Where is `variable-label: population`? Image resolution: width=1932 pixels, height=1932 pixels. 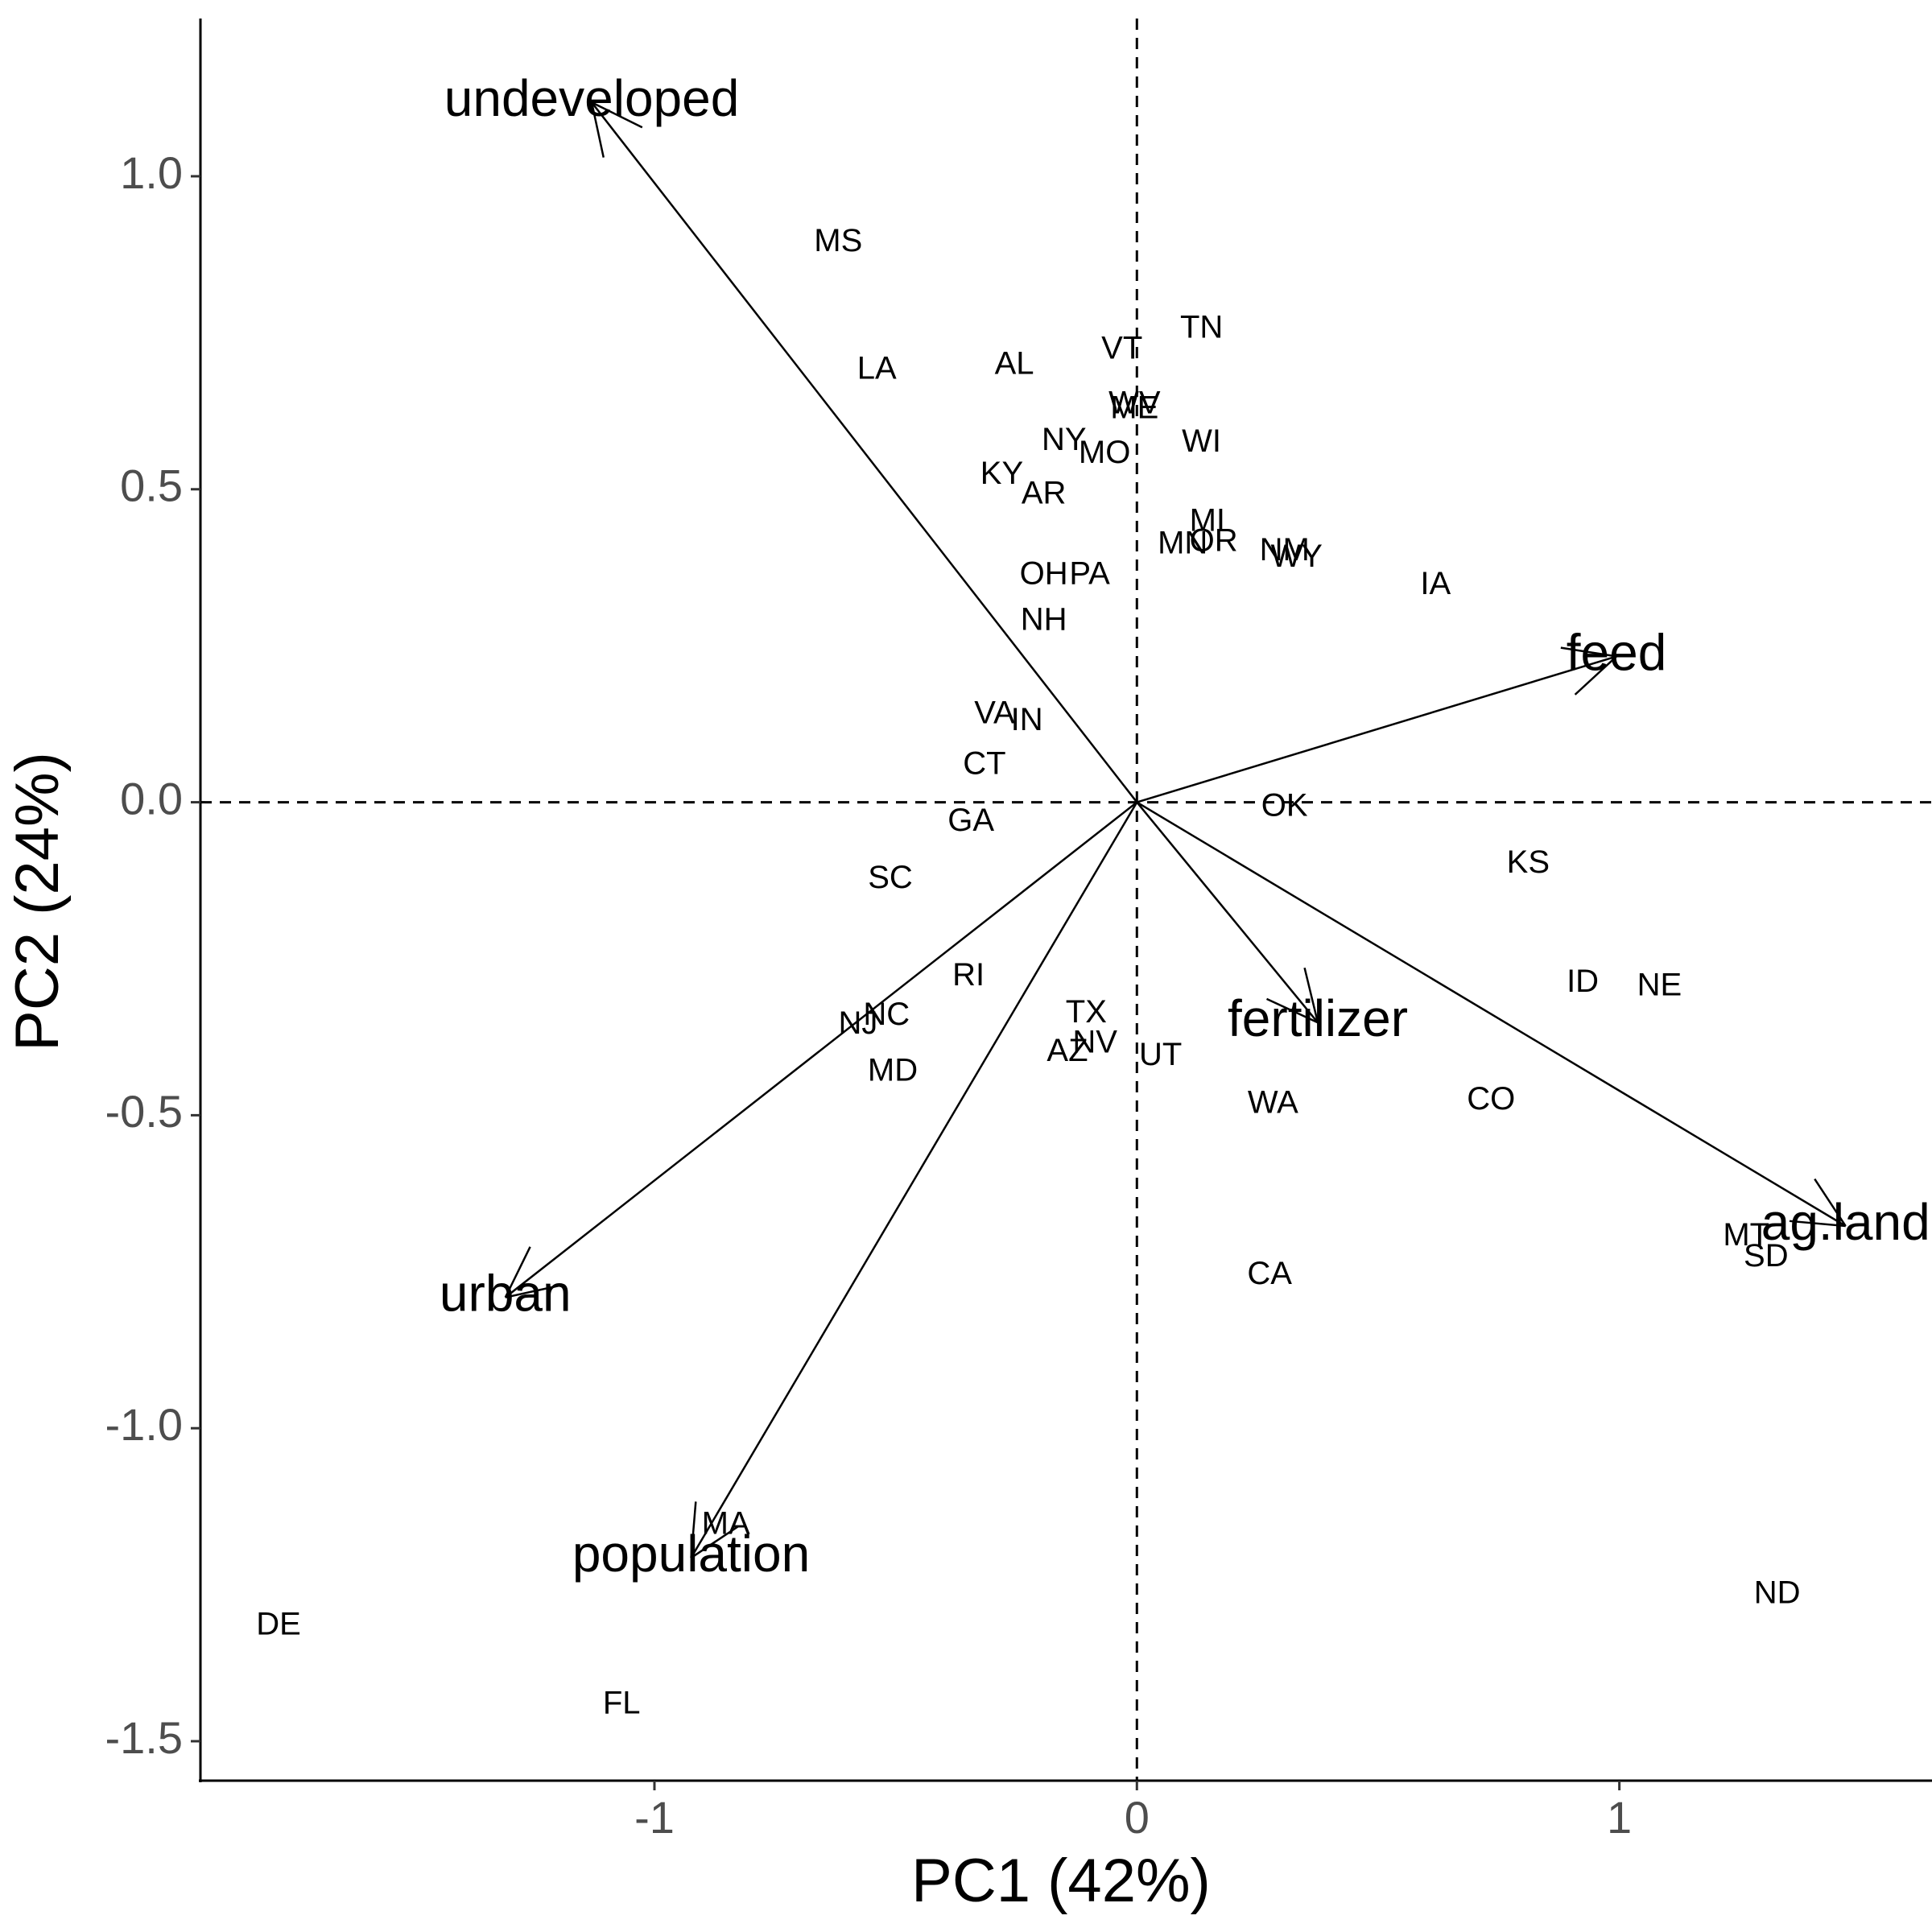 variable-label: population is located at coordinates (691, 1554).